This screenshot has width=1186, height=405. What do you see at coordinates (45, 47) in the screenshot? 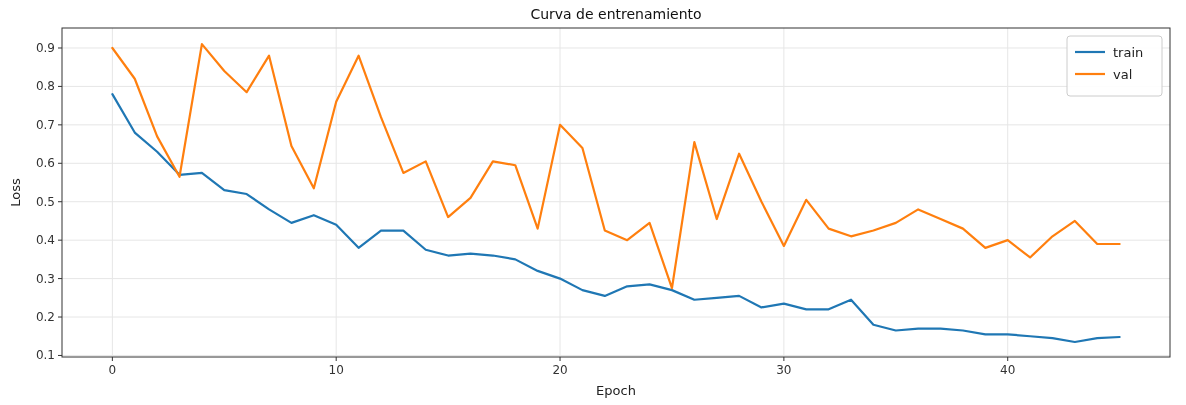
I see `y-tick-label: 0.9` at bounding box center [45, 47].